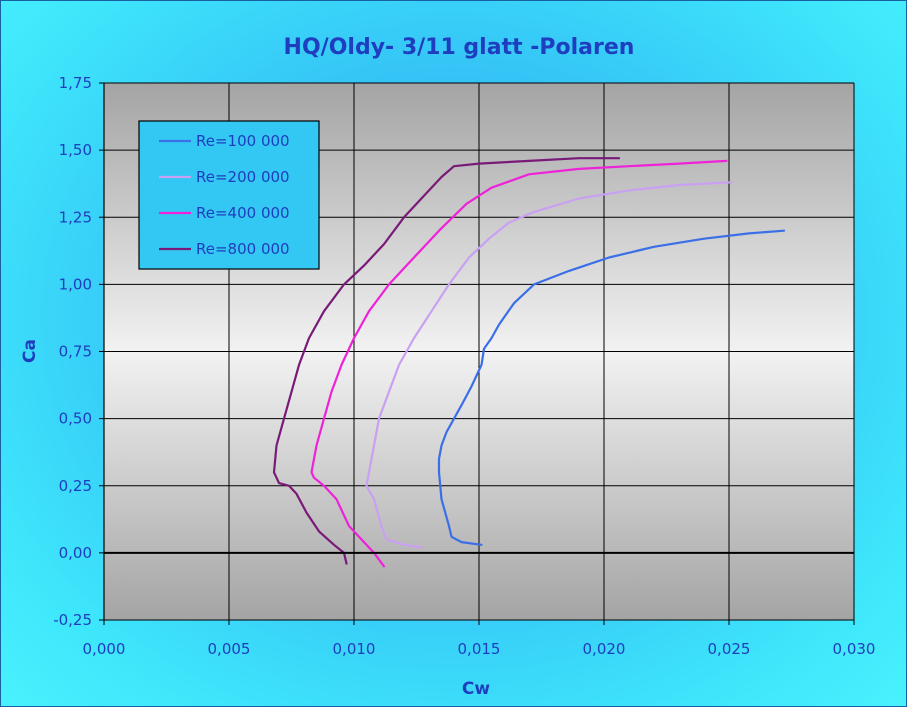 This screenshot has height=708, width=907. I want to click on chart-title: HQ/Oldy- 3/11 glatt -Polaren, so click(459, 47).